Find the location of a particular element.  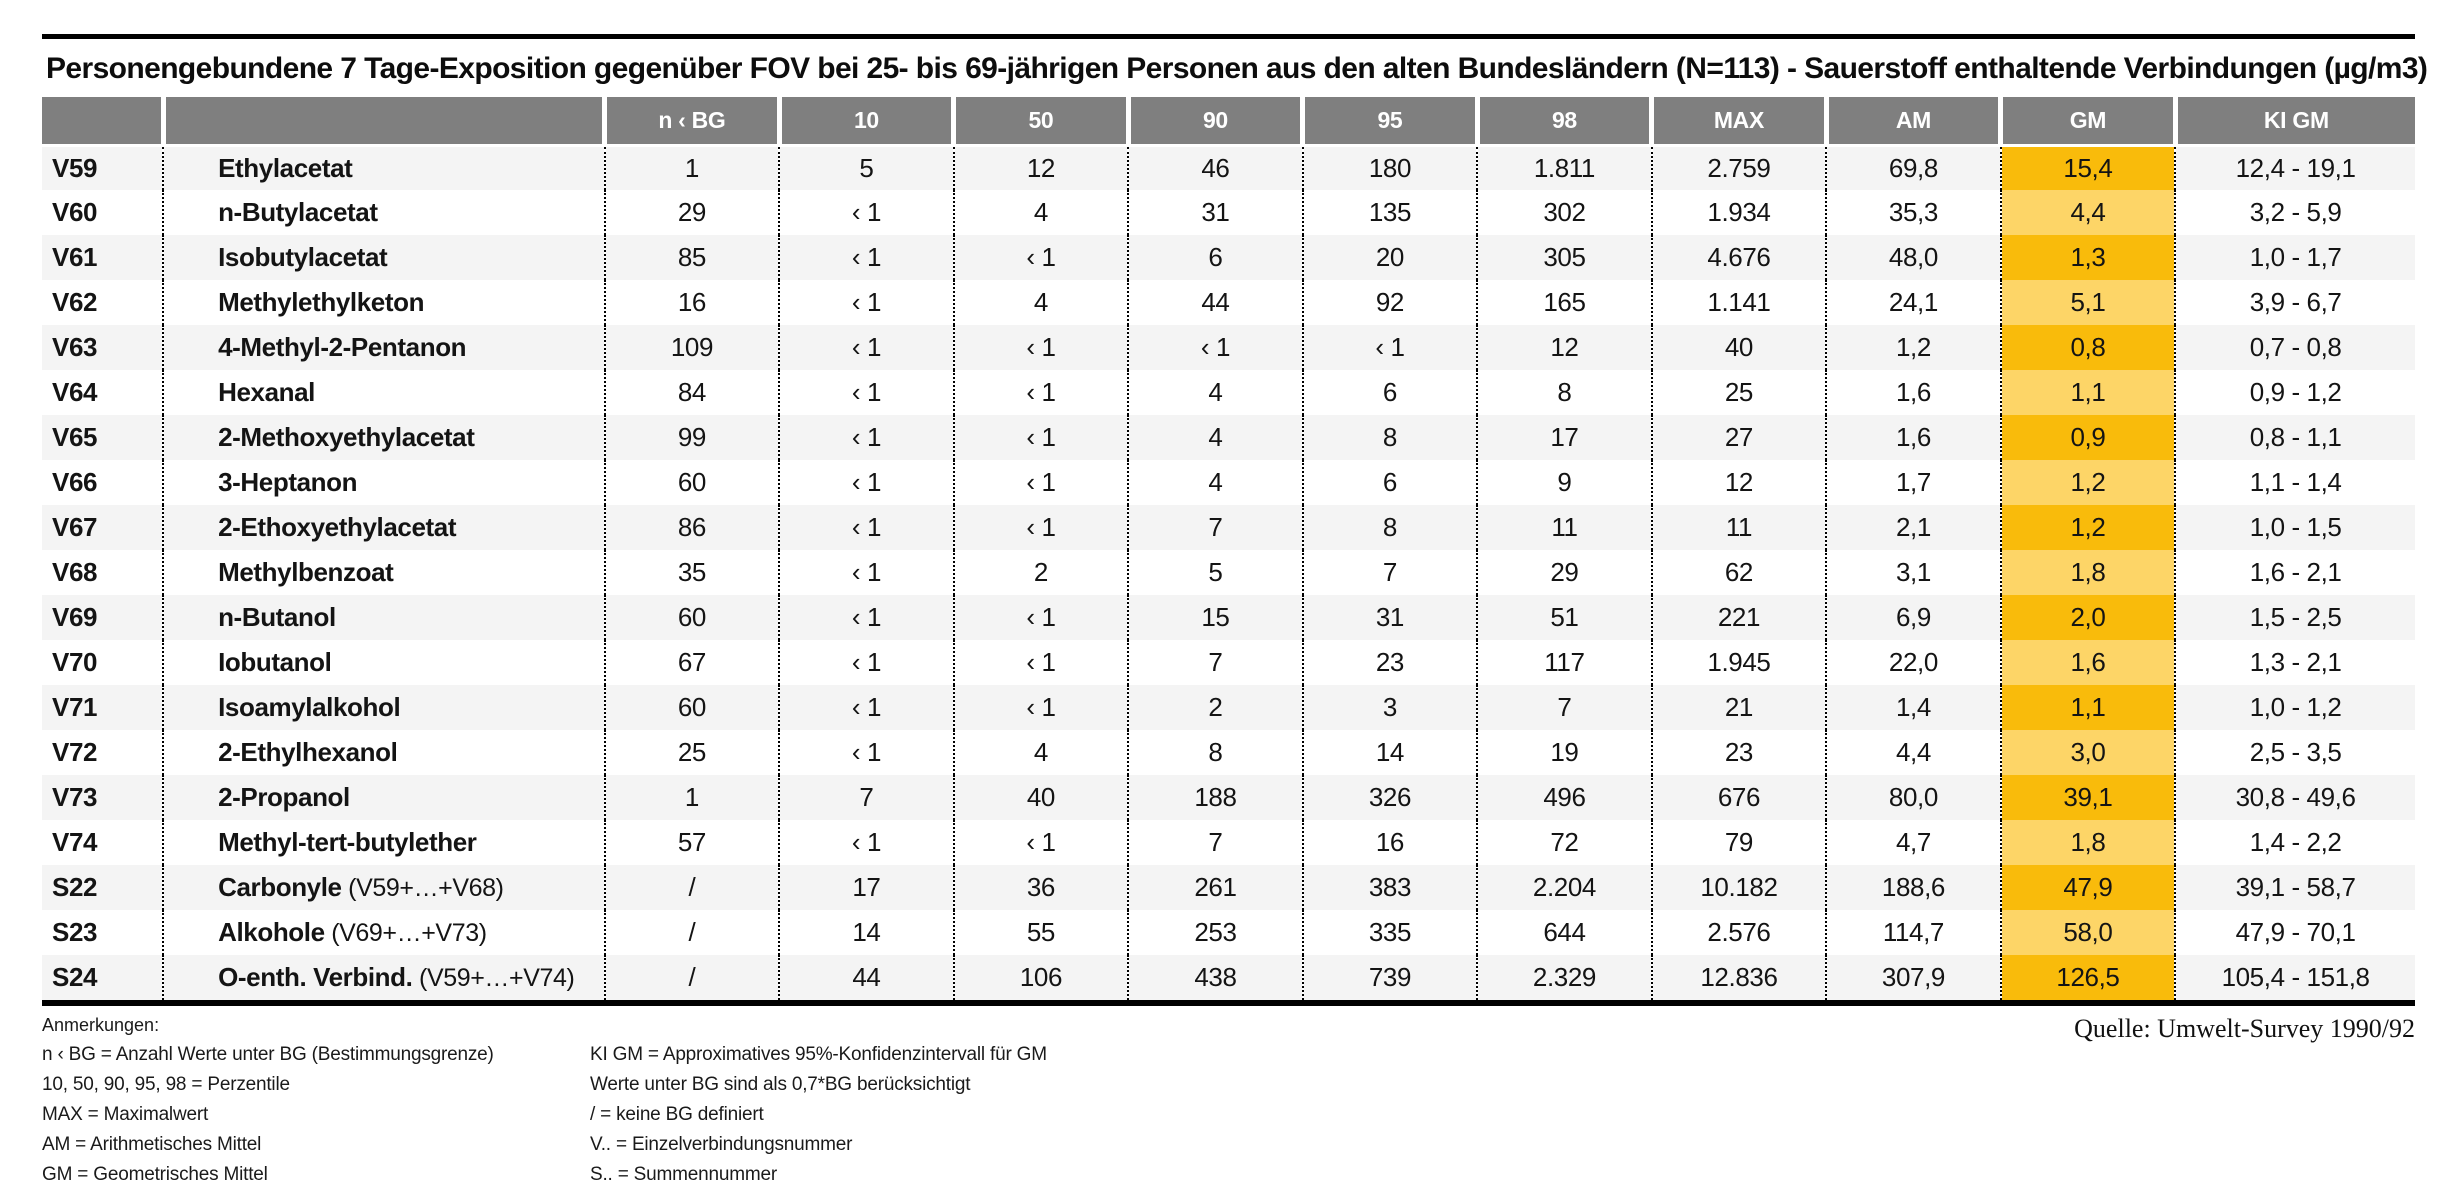

column-header-p10: 10 is located at coordinates (865, 122).